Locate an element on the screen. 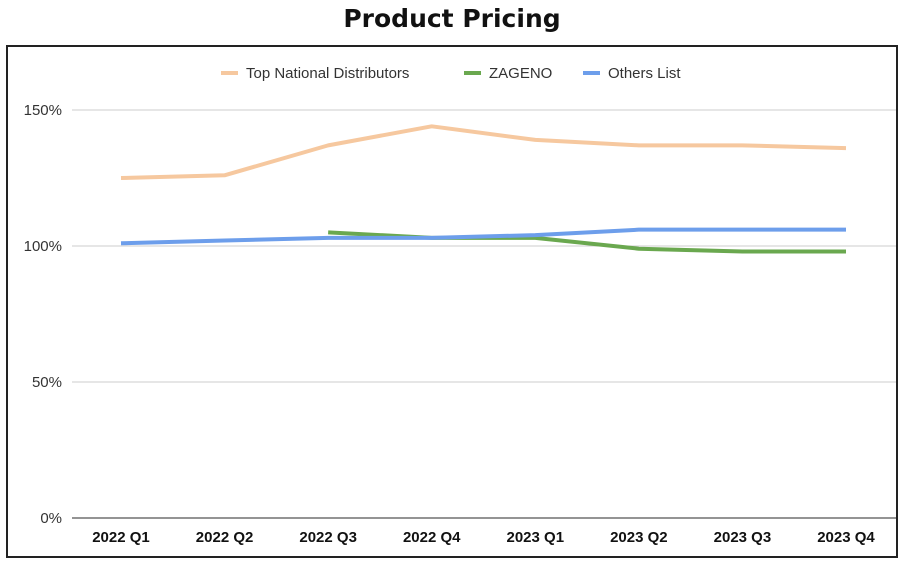 Image resolution: width=904 pixels, height=564 pixels. x-tick-label: 2023 Q1 is located at coordinates (536, 537).